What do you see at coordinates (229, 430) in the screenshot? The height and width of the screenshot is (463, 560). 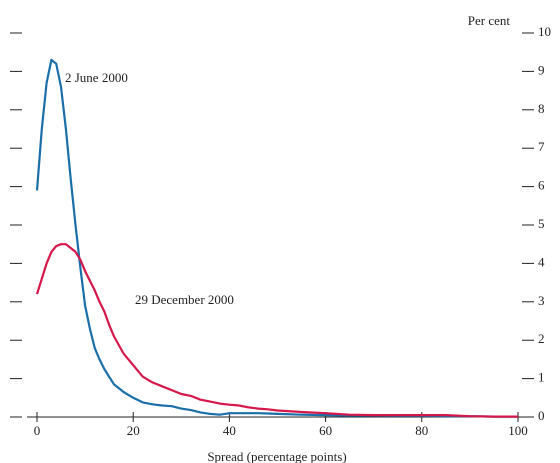 I see `x-tick-label: 40` at bounding box center [229, 430].